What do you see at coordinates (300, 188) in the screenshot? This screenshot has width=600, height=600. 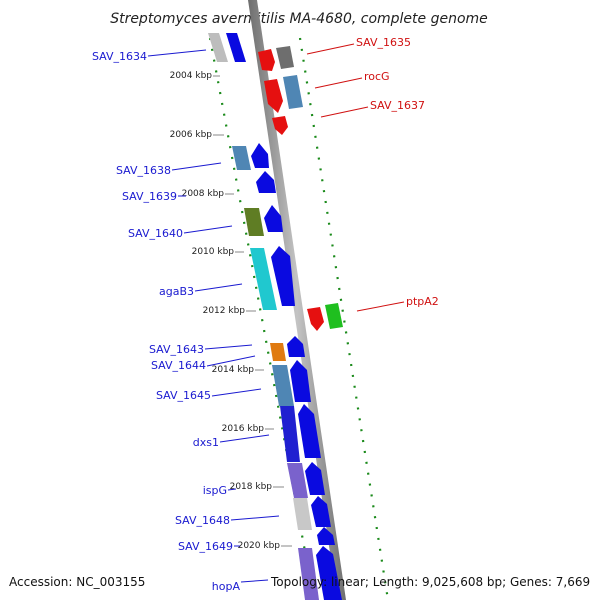 I see `reverse-genes` at bounding box center [300, 188].